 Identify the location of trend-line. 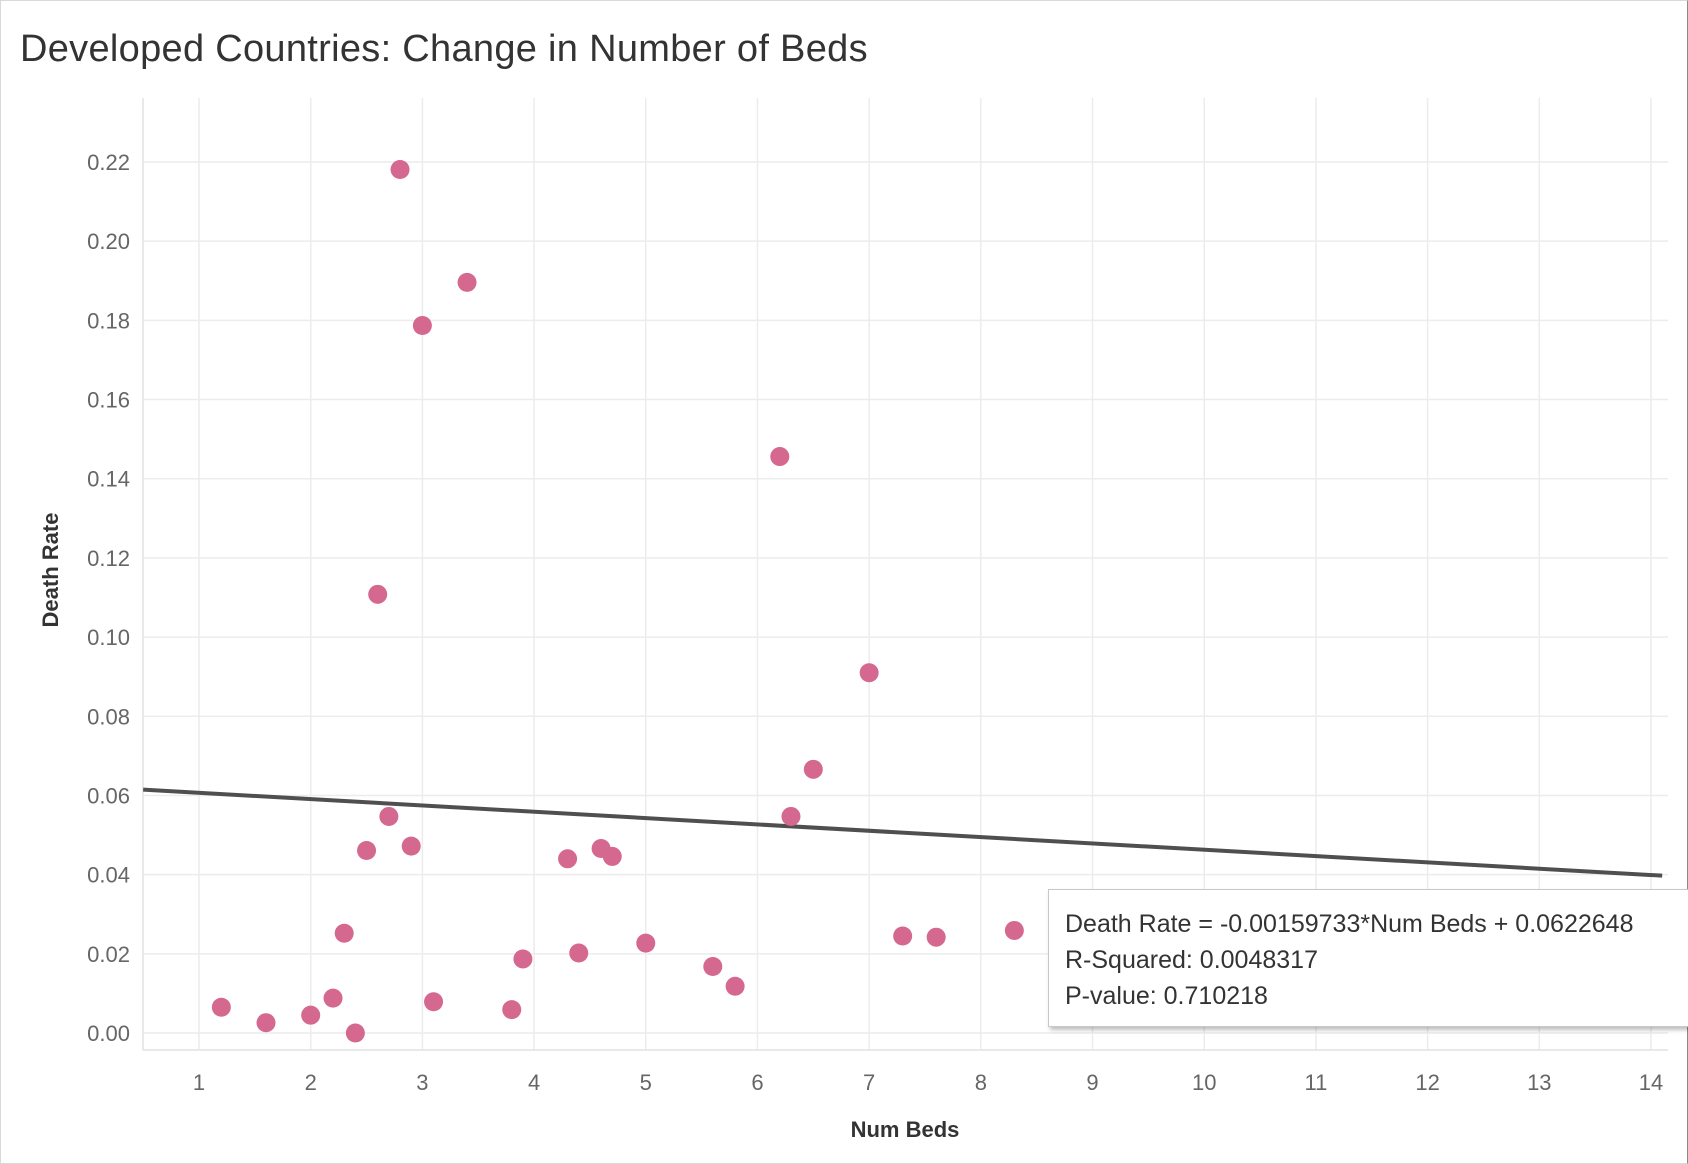
(903, 832).